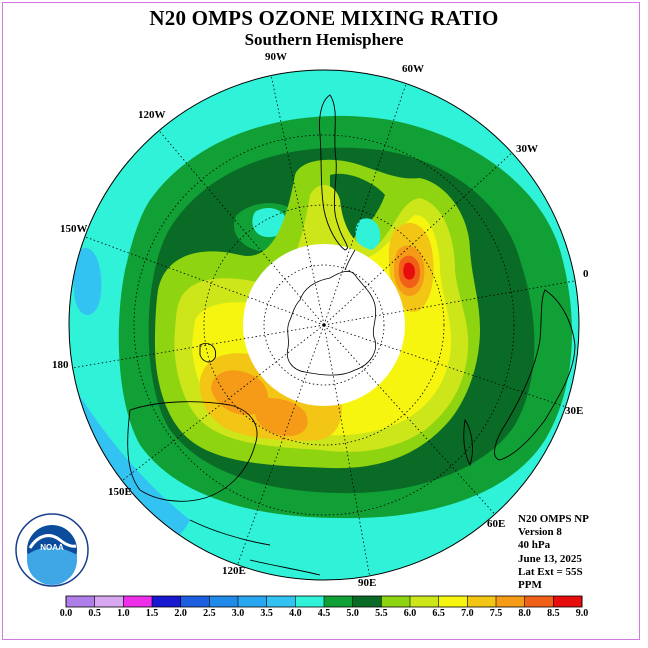 This screenshot has width=648, height=648. Describe the element at coordinates (352, 613) in the screenshot. I see `colorbar-label: 5.0` at that location.